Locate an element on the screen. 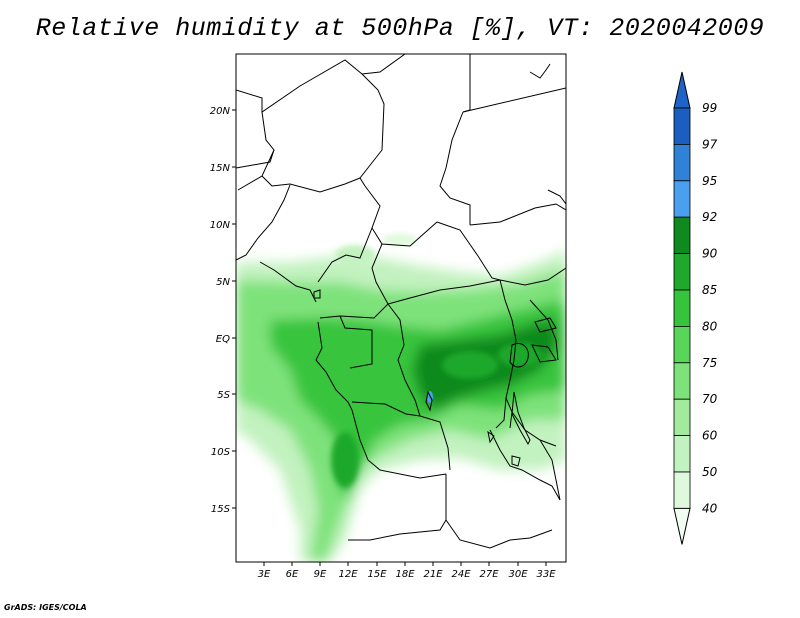 The width and height of the screenshot is (800, 618). lat-label: 5S is located at coordinates (223, 395).